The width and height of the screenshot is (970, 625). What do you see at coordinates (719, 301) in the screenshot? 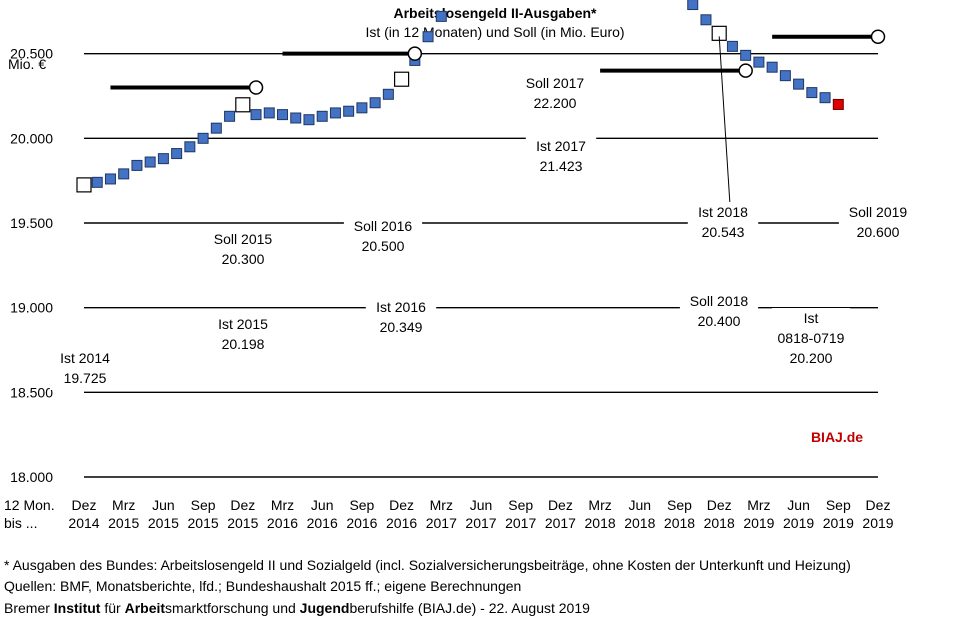
I see `label-soll2018: Soll 2018` at bounding box center [719, 301].